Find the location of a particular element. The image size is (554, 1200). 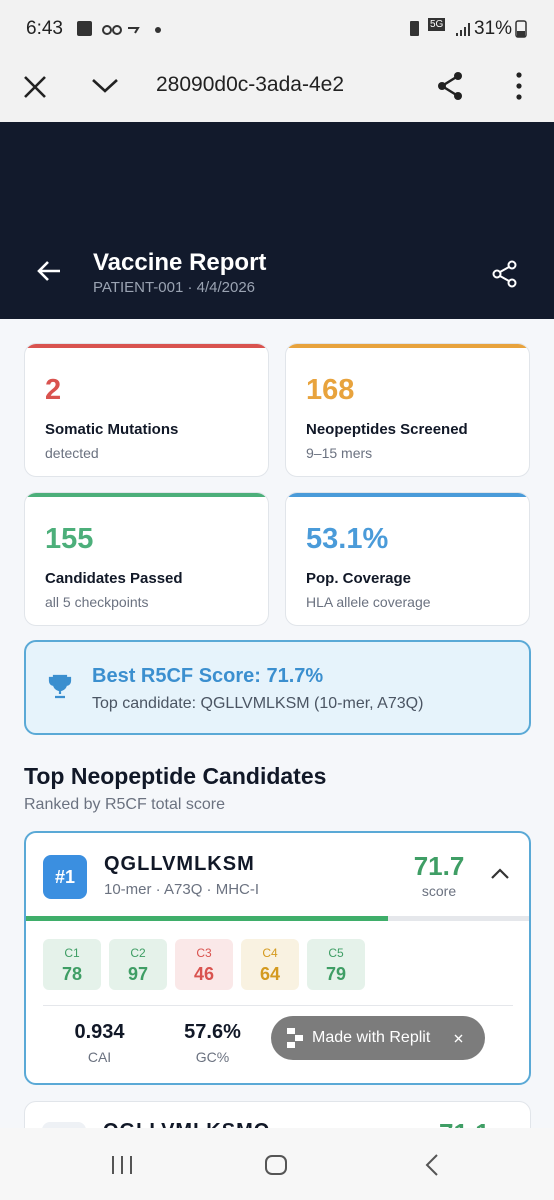

browser-bar: 28090d0c-3ada-4e2 is located at coordinates (277, 89).